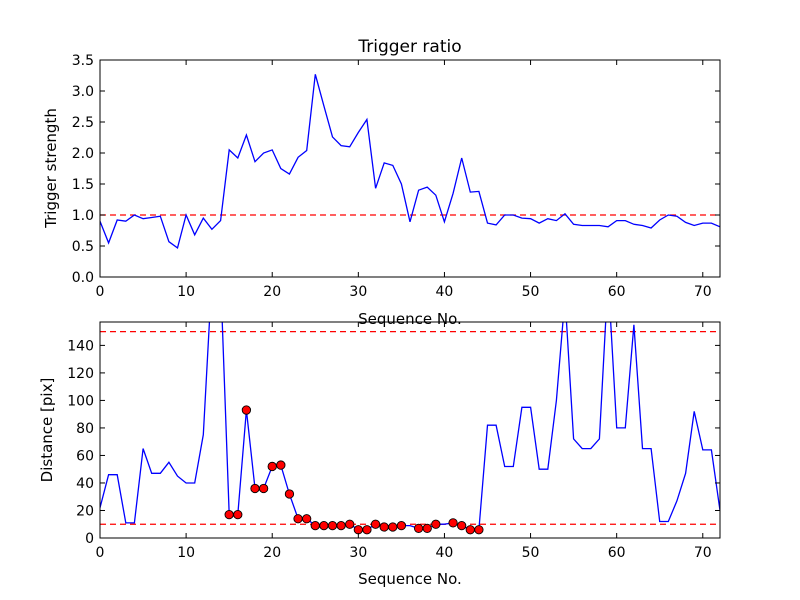  I want to click on y-axis-label: Trigger strength, so click(51, 168).